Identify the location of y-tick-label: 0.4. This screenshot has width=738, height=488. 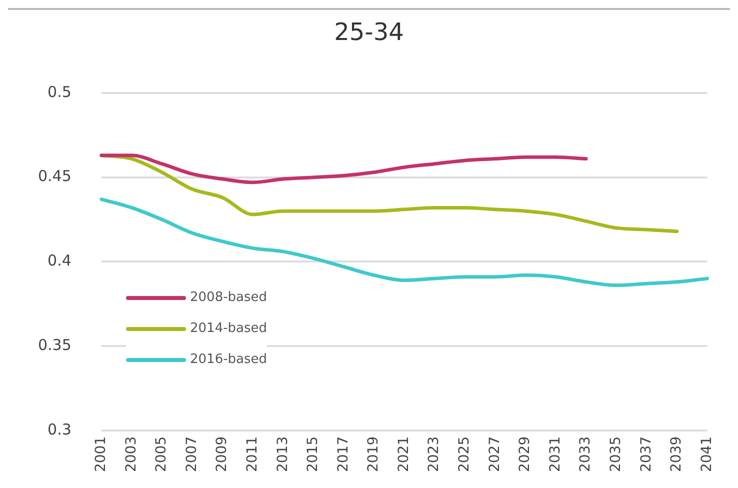
(60, 261).